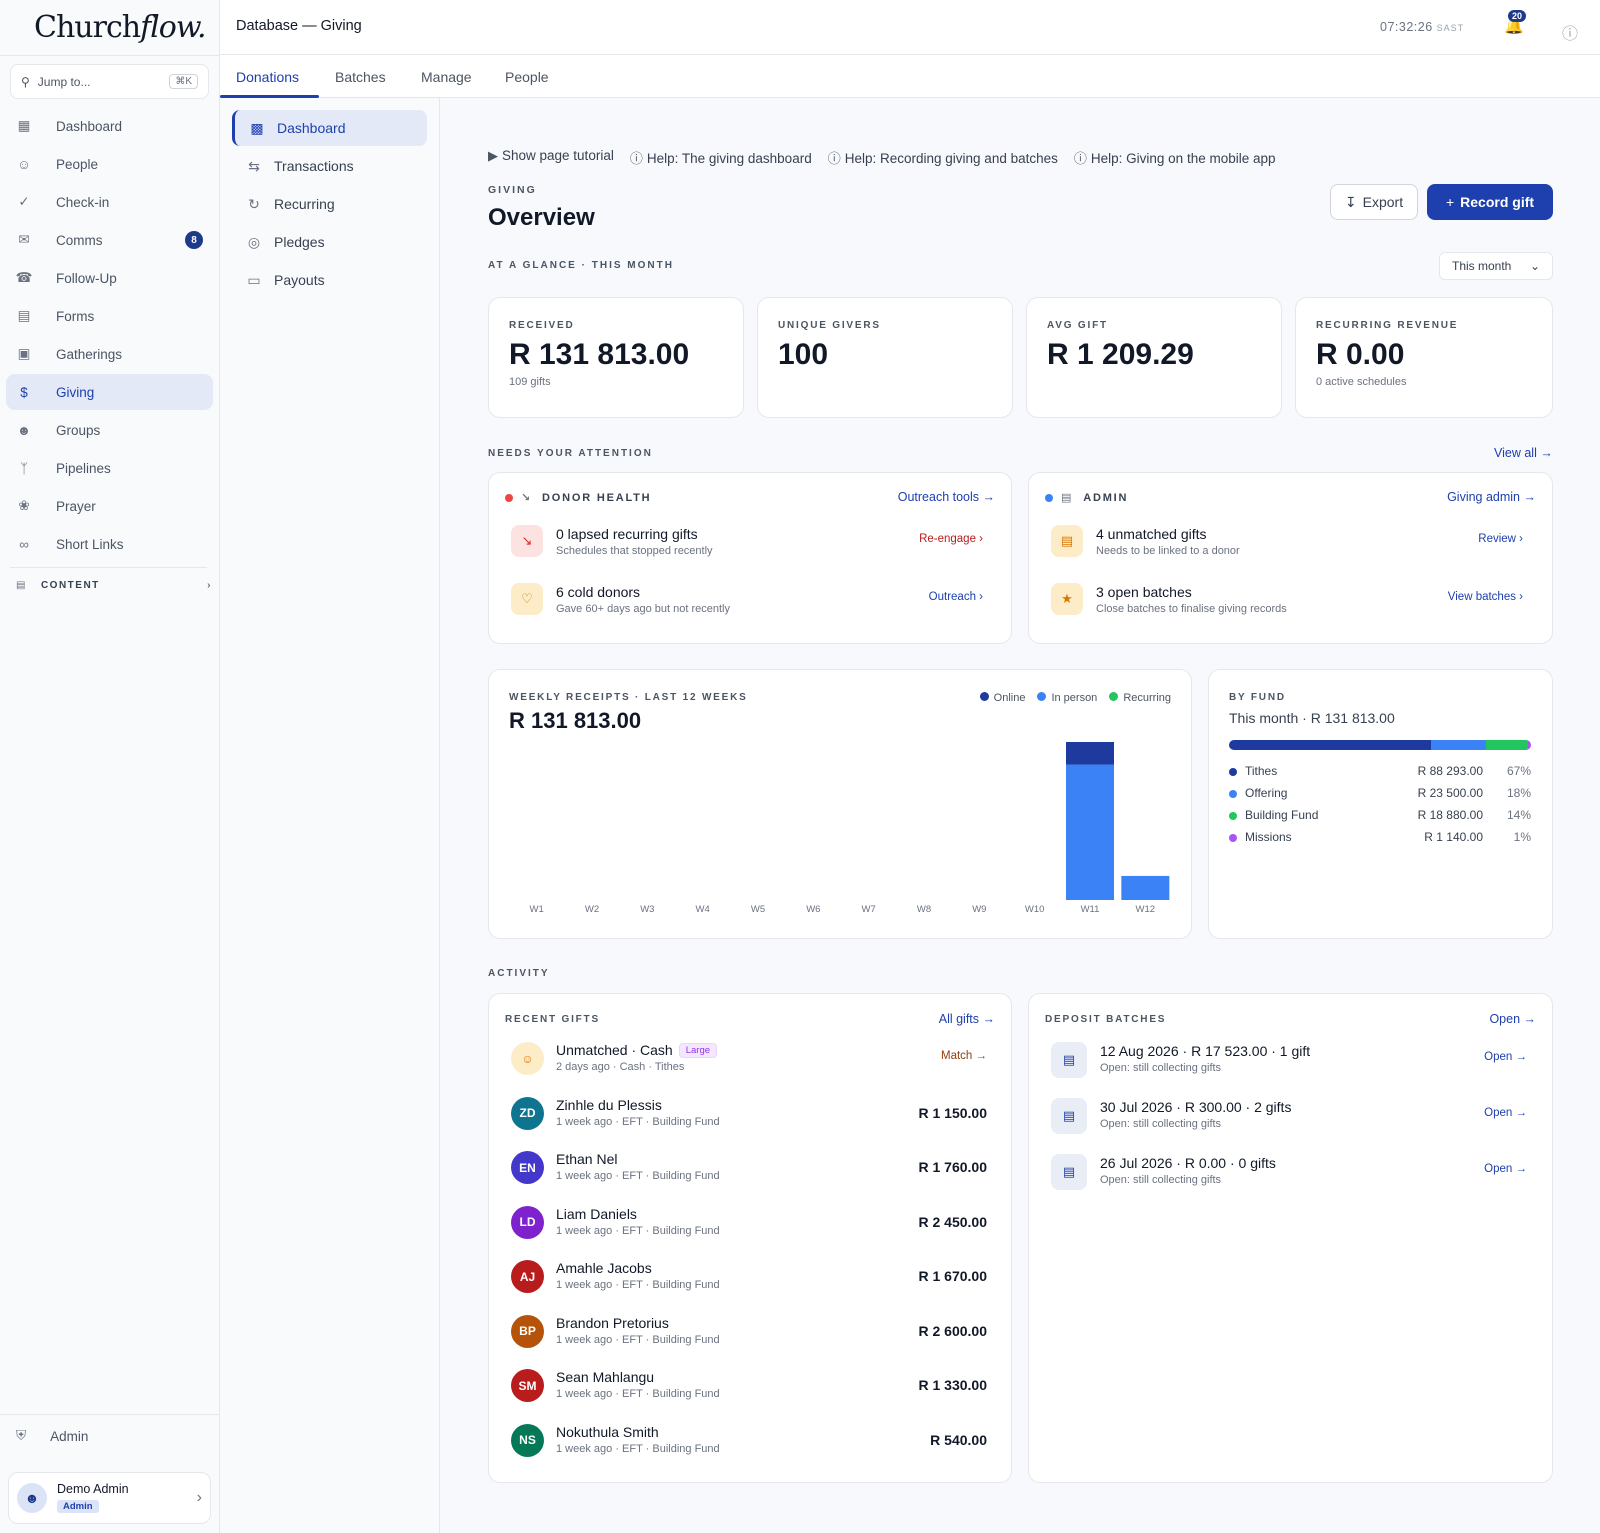 This screenshot has height=1533, width=1600. What do you see at coordinates (979, 909) in the screenshot?
I see `x-tick-label: W9` at bounding box center [979, 909].